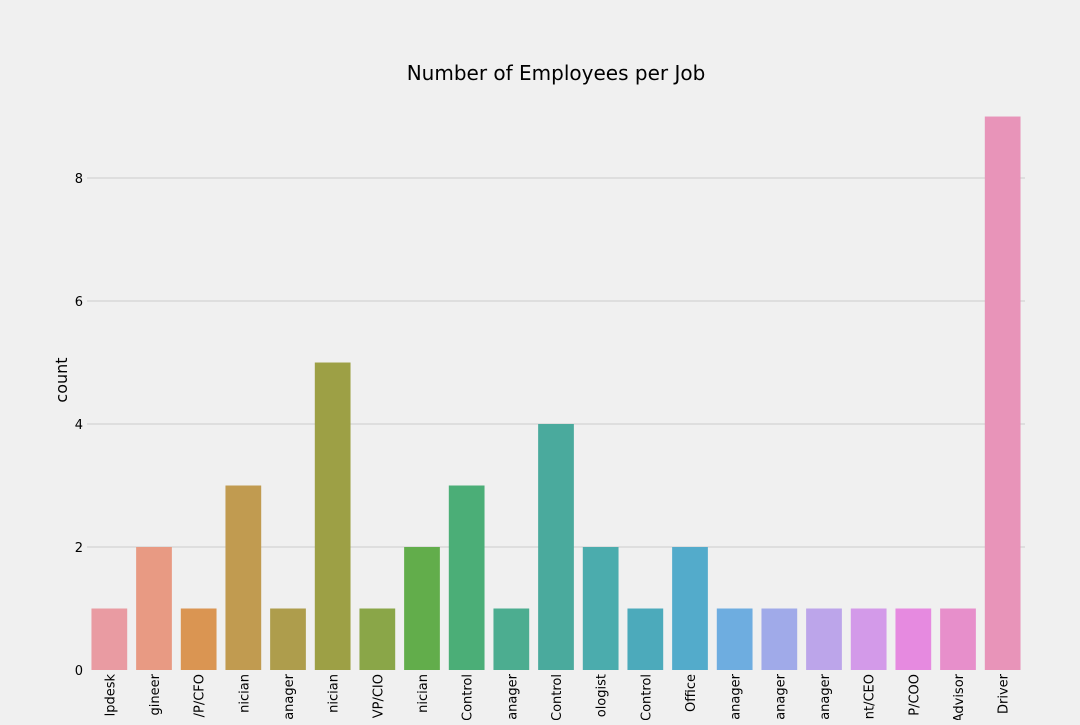 Image resolution: width=1080 pixels, height=725 pixels. Describe the element at coordinates (959, 696) in the screenshot. I see `x-tick-label: Advisor` at that location.